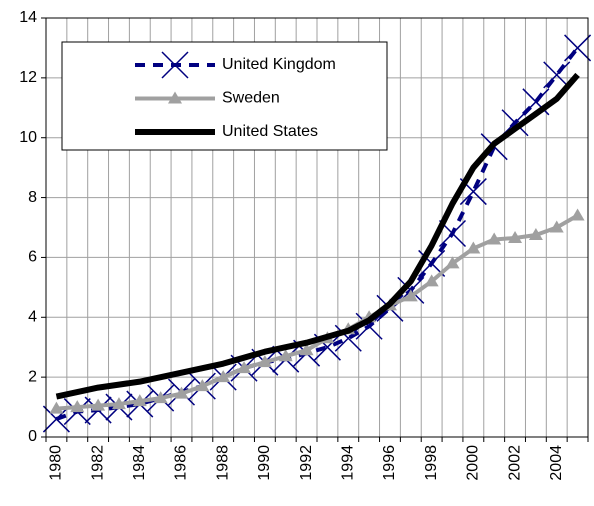 Image resolution: width=594 pixels, height=506 pixels. Describe the element at coordinates (222, 463) in the screenshot. I see `x-tick-label: 1988` at that location.